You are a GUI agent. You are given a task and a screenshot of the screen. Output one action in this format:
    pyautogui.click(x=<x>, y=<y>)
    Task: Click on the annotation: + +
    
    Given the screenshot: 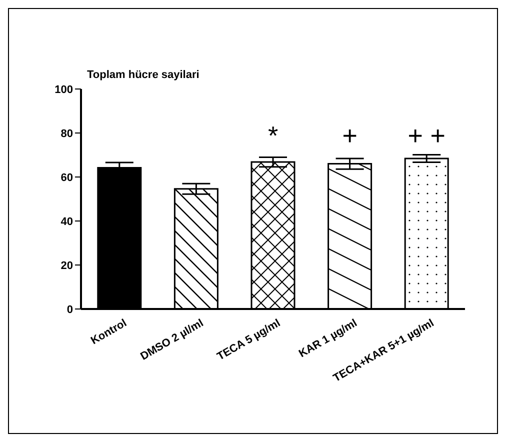 What is the action you would take?
    pyautogui.click(x=427, y=135)
    